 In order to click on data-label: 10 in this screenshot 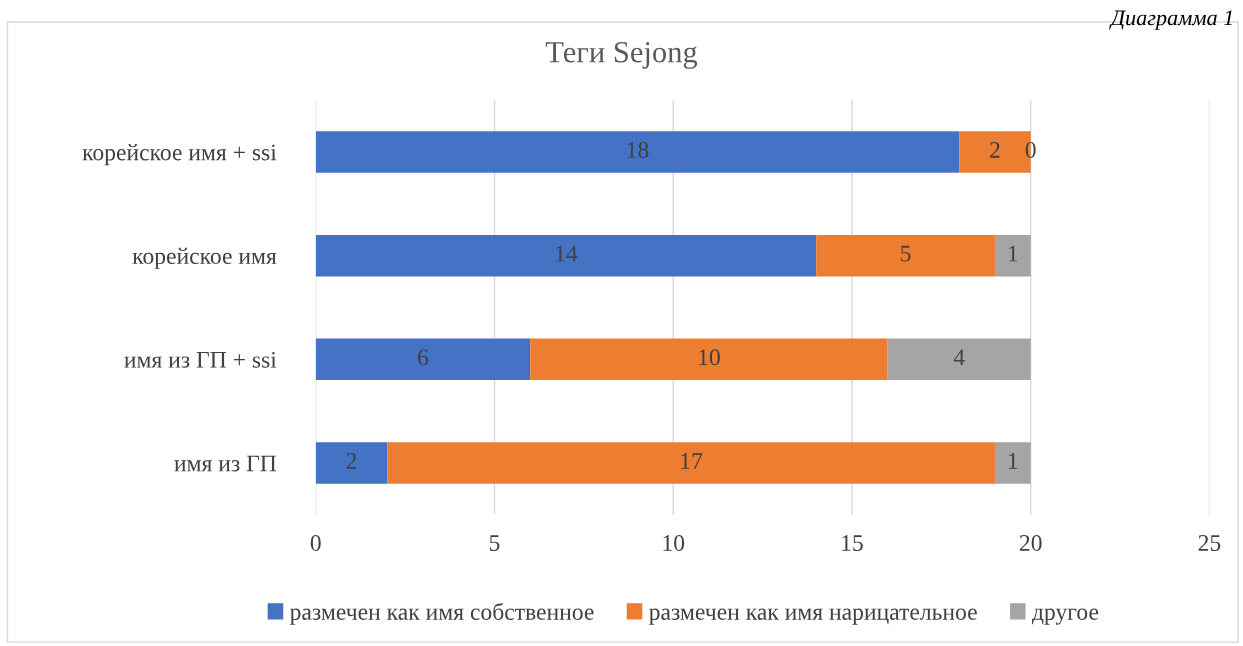, I will do `click(709, 357)`.